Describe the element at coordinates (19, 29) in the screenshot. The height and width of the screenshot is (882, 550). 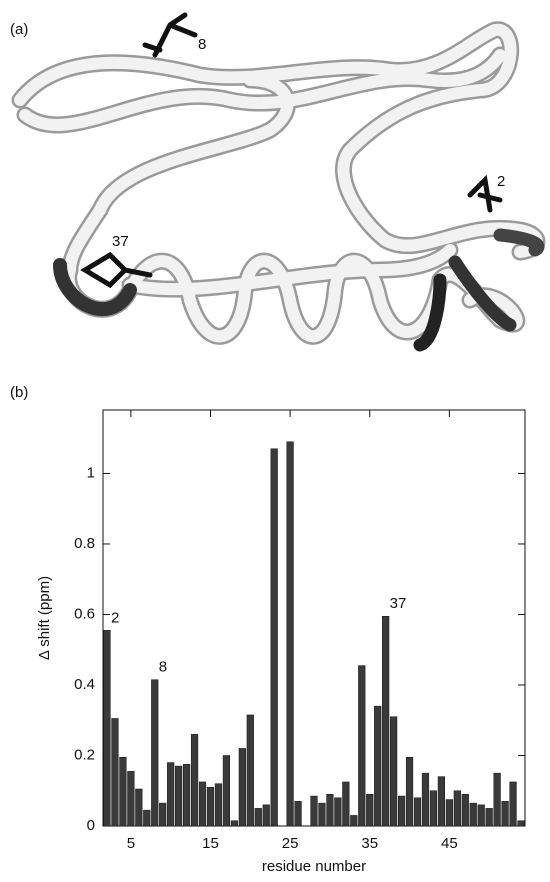
I see `panel-label: (a)` at that location.